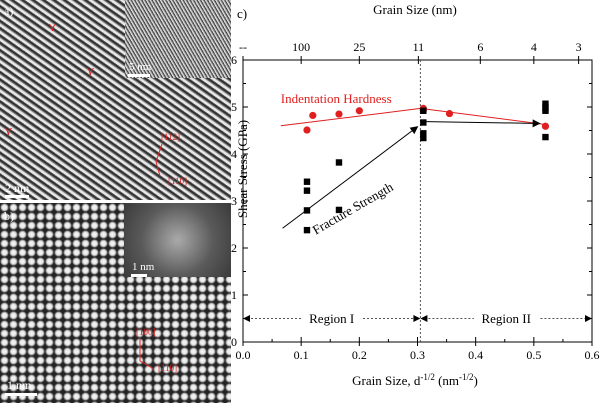  What do you see at coordinates (417, 355) in the screenshot?
I see `x-tick-label: 0.3` at bounding box center [417, 355].